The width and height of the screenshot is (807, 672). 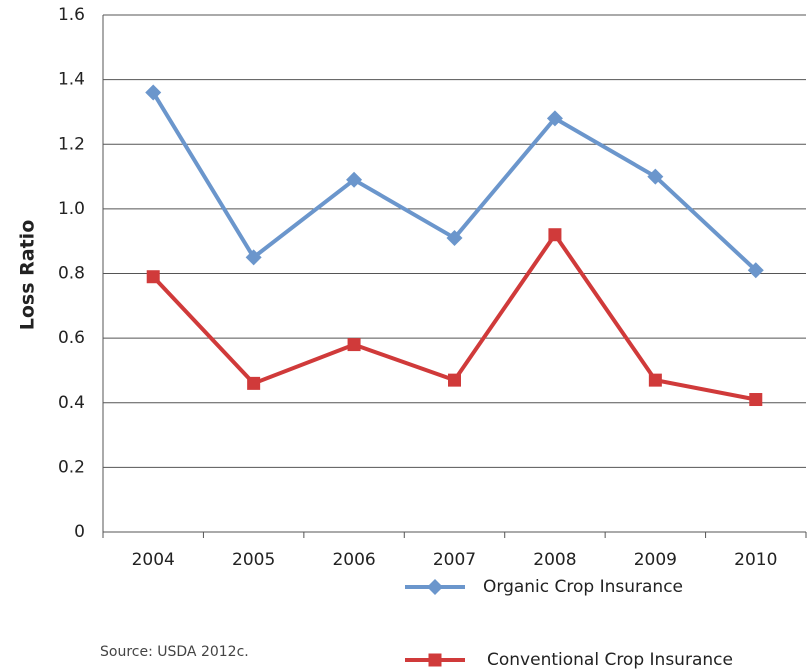 What do you see at coordinates (71, 209) in the screenshot?
I see `y-tick-label: 1.0` at bounding box center [71, 209].